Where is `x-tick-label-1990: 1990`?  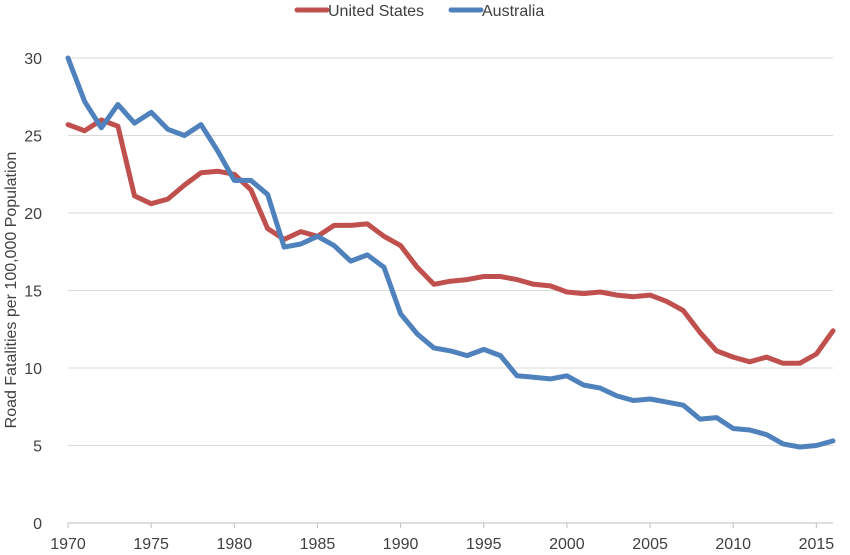 x-tick-label-1990: 1990 is located at coordinates (401, 544).